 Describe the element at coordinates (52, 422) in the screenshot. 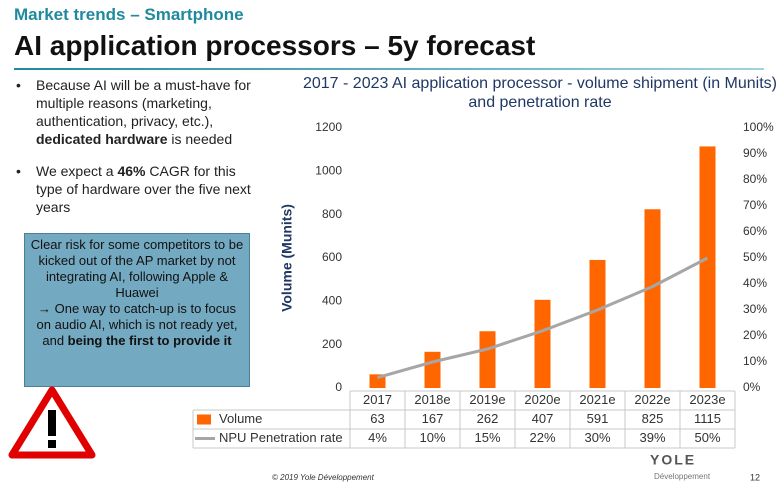

I see `warning-icon` at that location.